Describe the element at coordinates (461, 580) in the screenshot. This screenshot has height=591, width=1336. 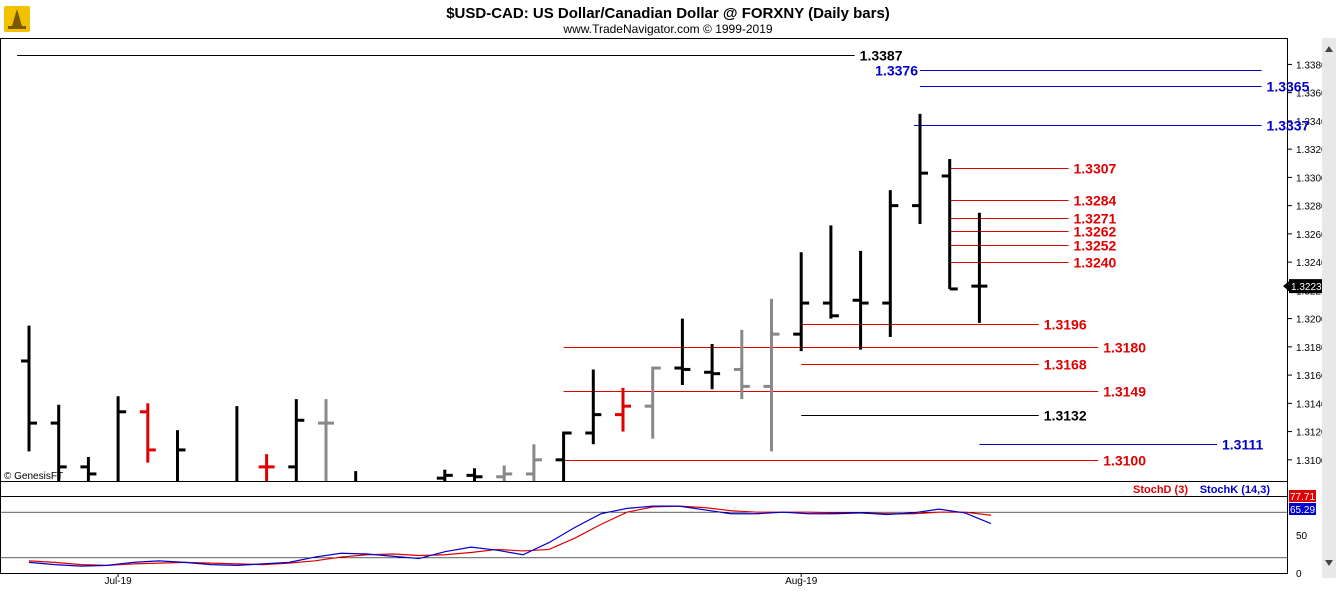
I see `date-axis: Jul-19 Aug-19` at that location.